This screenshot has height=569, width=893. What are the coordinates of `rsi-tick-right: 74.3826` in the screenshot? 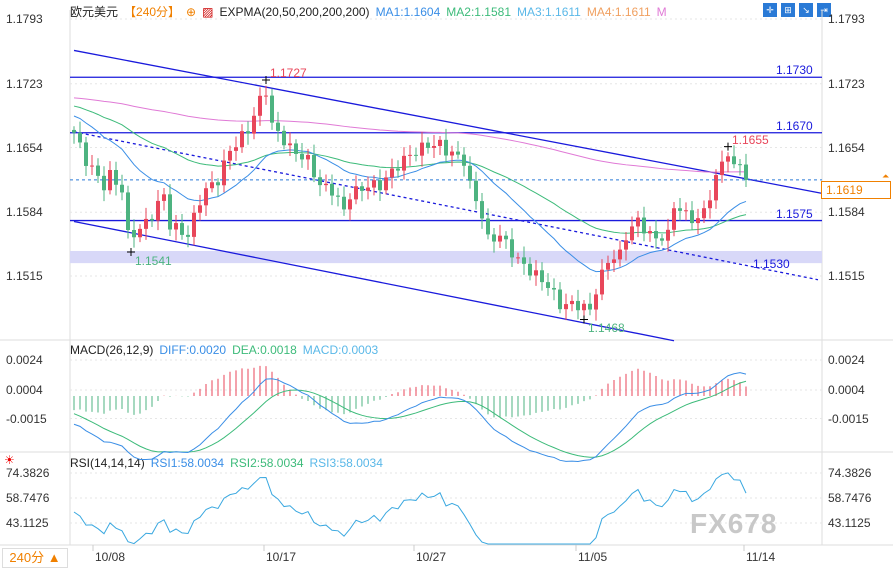 It's located at (850, 473).